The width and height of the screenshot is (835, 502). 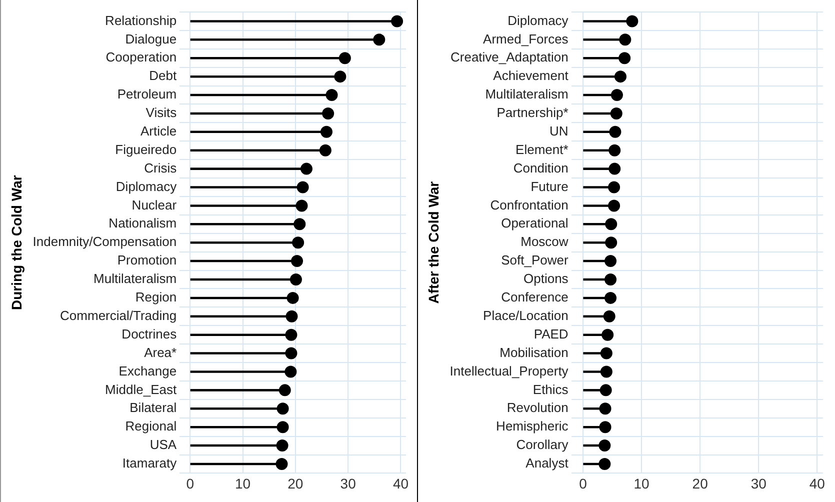 What do you see at coordinates (160, 352) in the screenshot?
I see `y-tick-label: Area*` at bounding box center [160, 352].